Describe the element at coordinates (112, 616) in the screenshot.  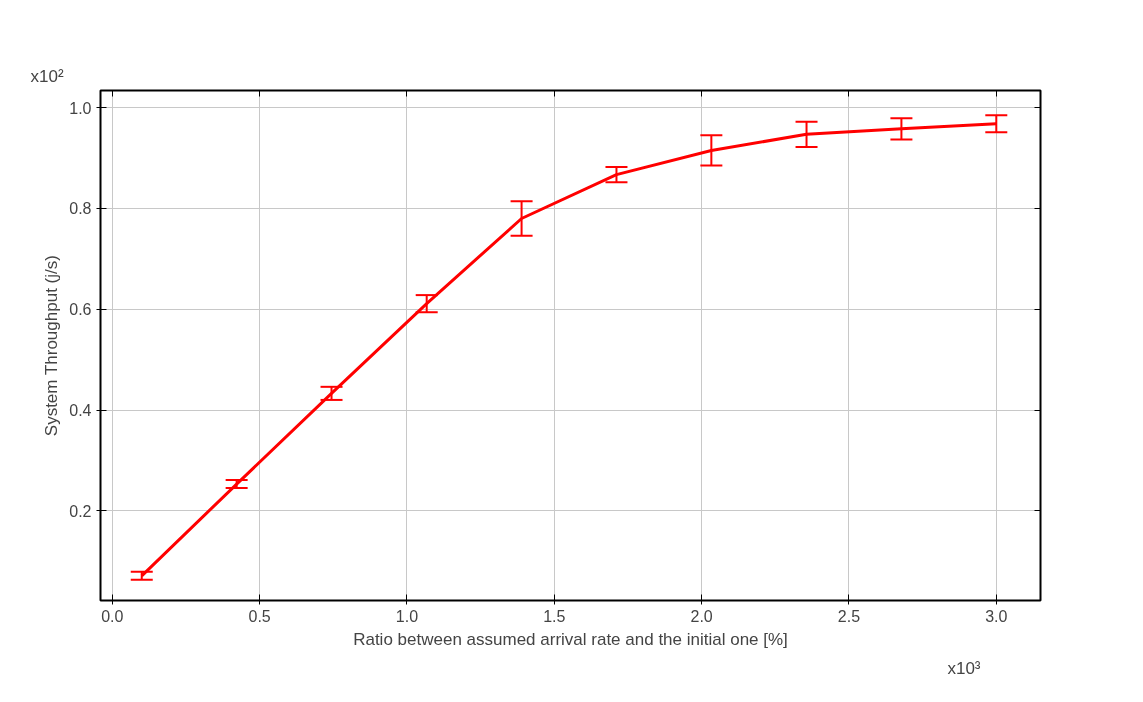
I see `x-tick-label: 0.0` at that location.